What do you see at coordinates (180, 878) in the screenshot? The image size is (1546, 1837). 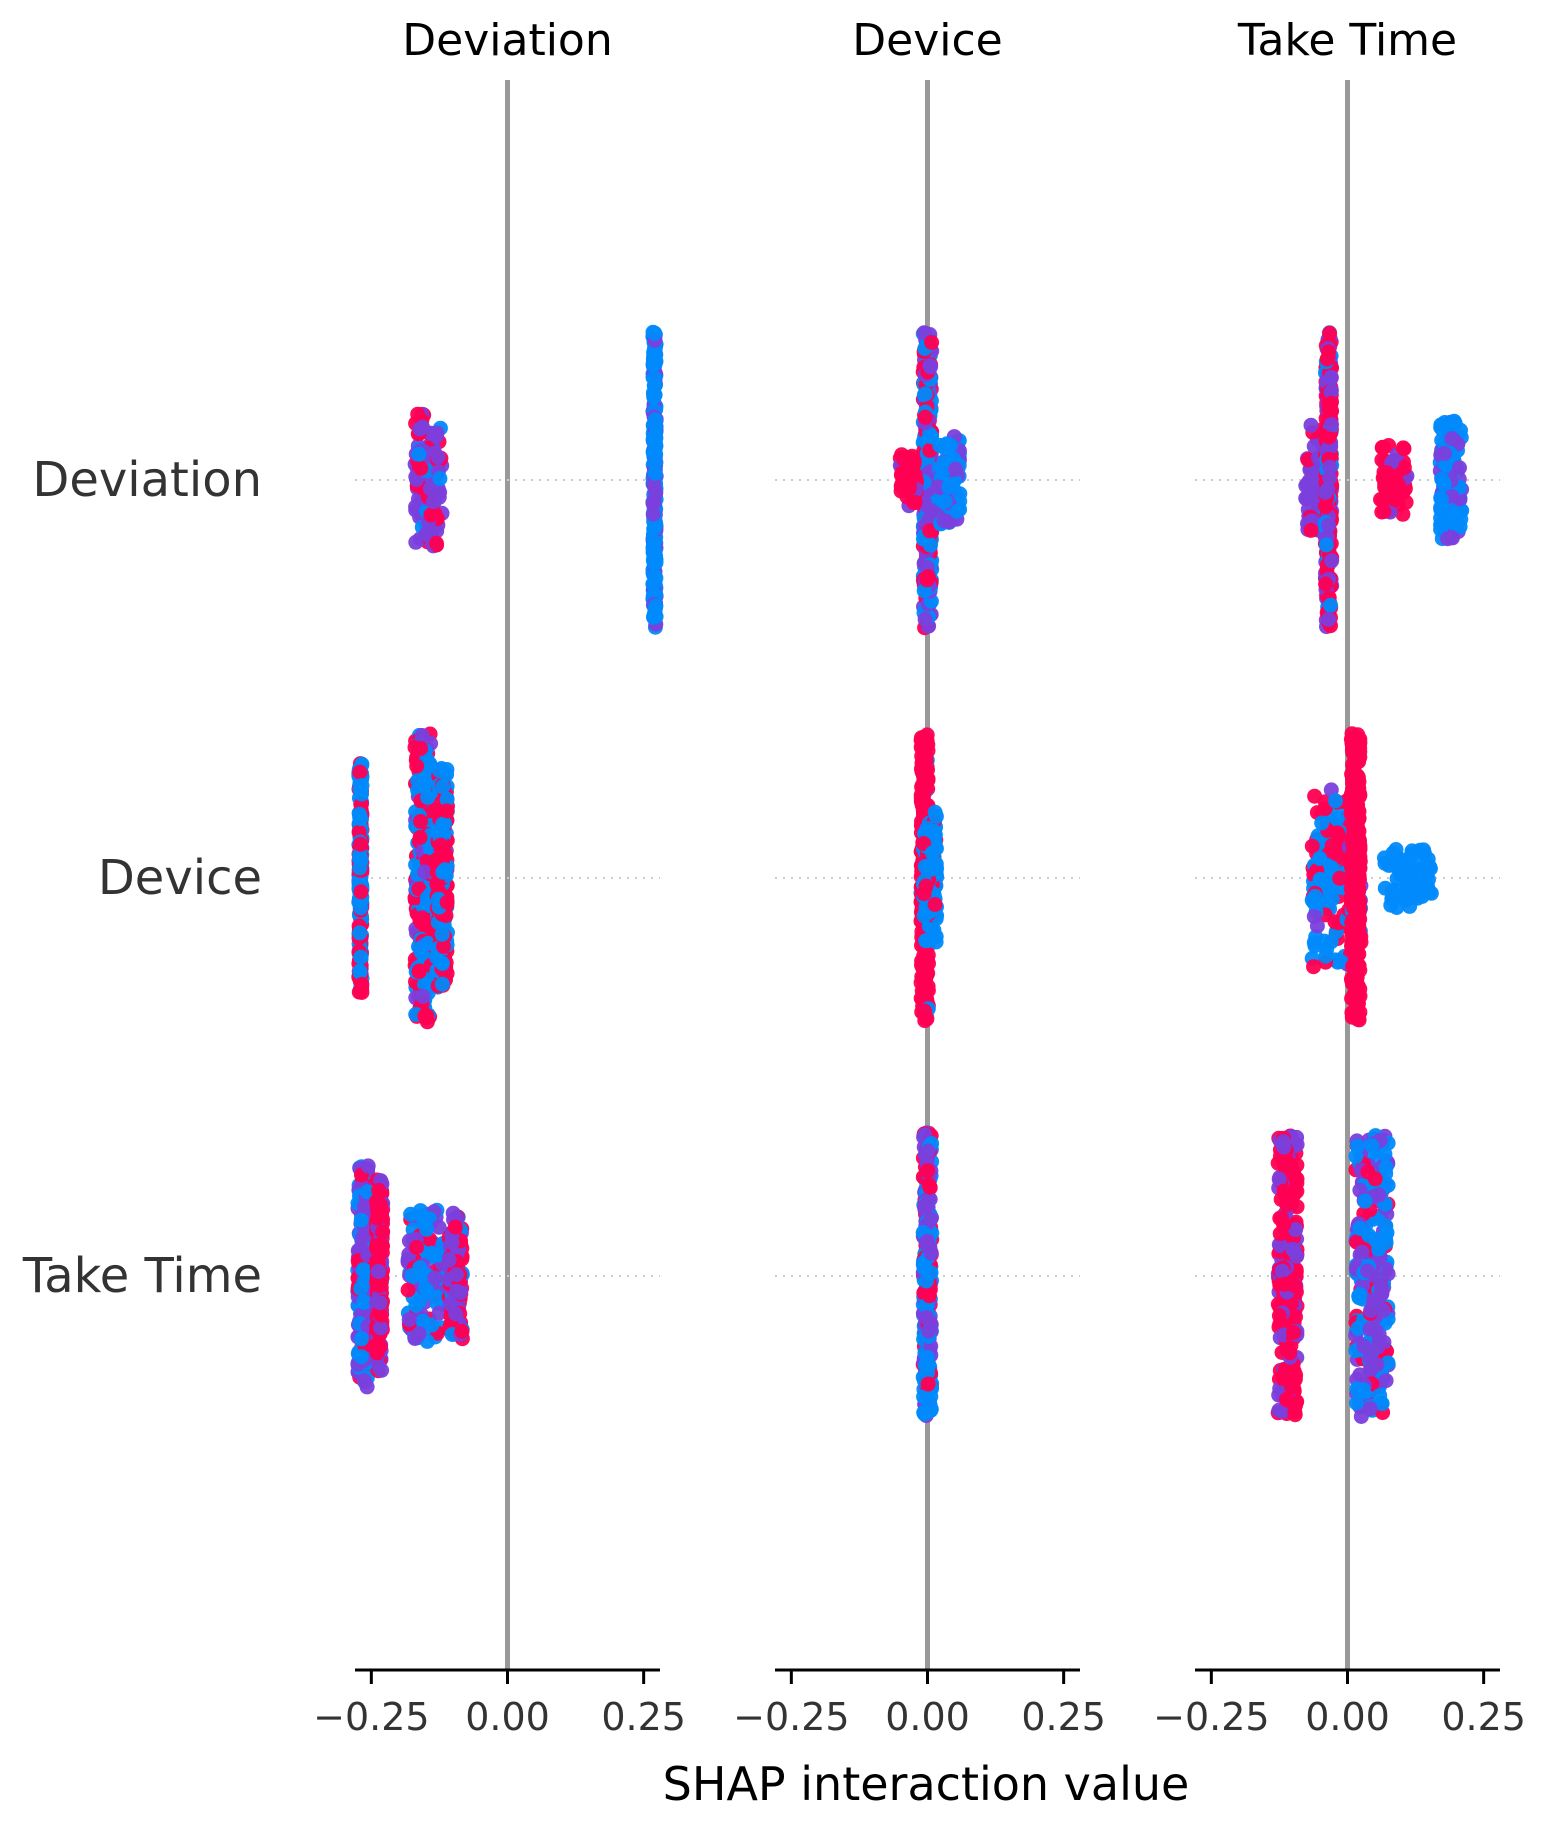 I see `row-label: Device` at bounding box center [180, 878].